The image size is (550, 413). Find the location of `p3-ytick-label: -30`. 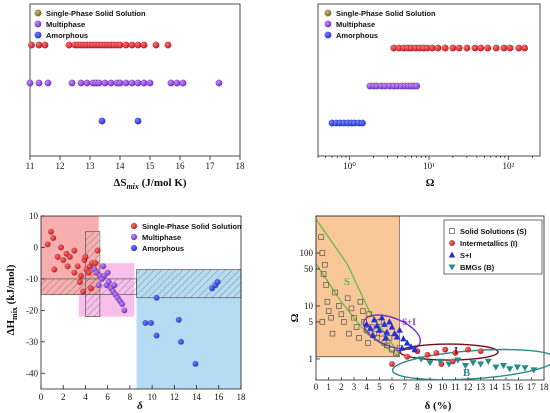

p3-ytick-label: -30 is located at coordinates (32, 342).